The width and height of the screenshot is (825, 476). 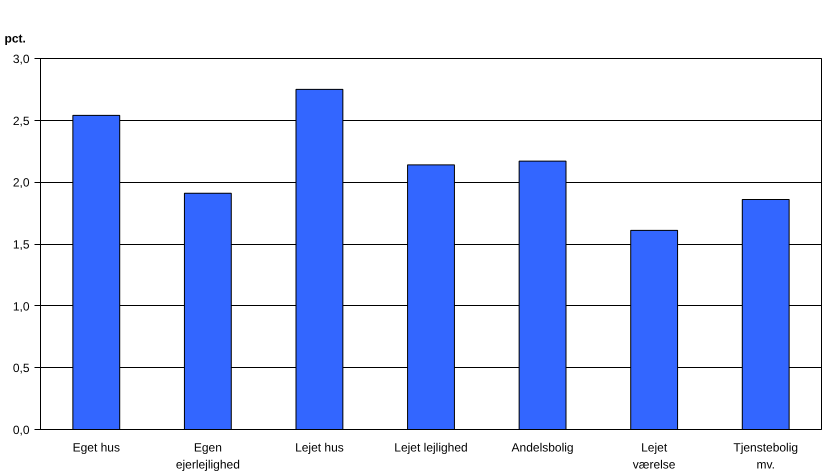 I want to click on x-tick-label: Eget hus, so click(x=96, y=447).